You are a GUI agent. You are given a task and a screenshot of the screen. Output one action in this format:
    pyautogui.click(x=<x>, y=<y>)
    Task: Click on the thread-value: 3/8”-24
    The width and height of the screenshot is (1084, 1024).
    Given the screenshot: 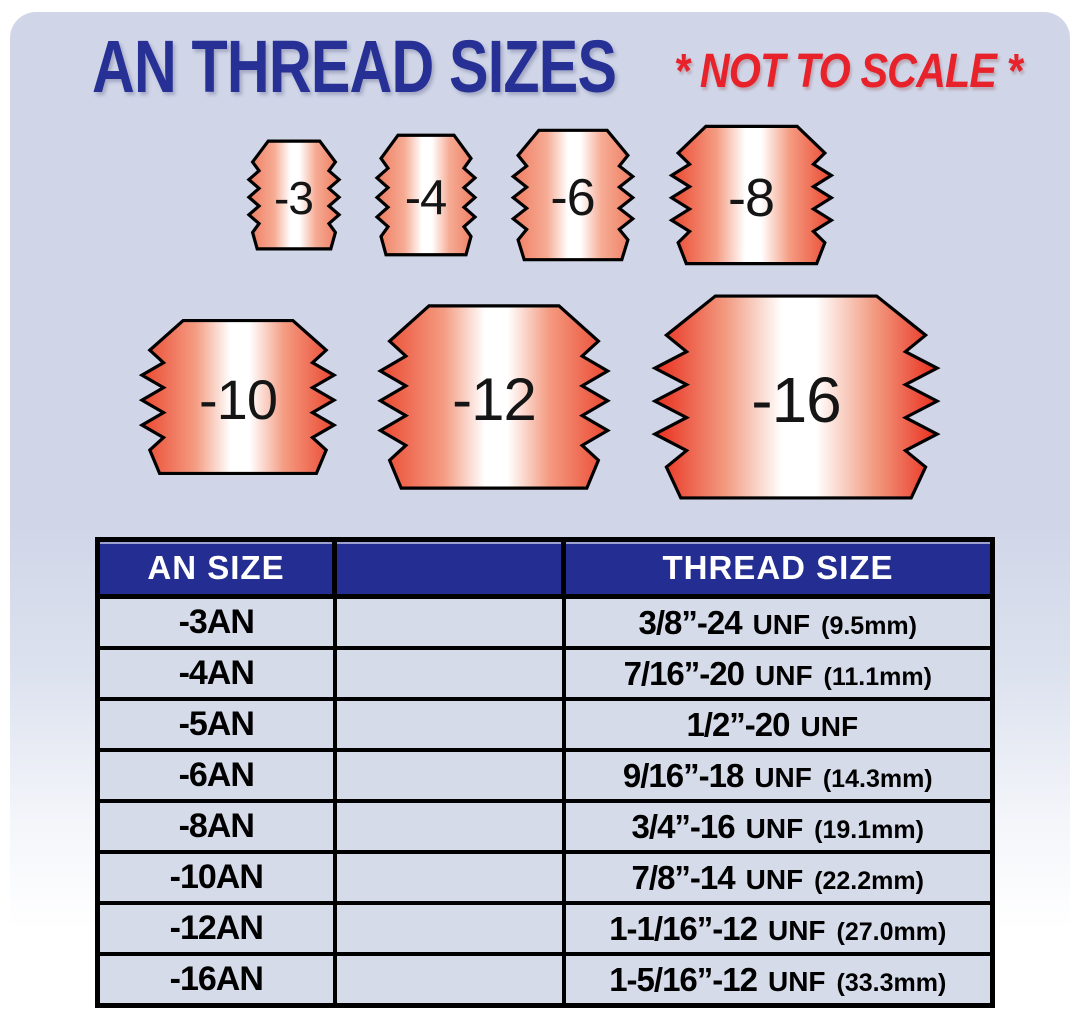 What is the action you would take?
    pyautogui.click(x=690, y=622)
    